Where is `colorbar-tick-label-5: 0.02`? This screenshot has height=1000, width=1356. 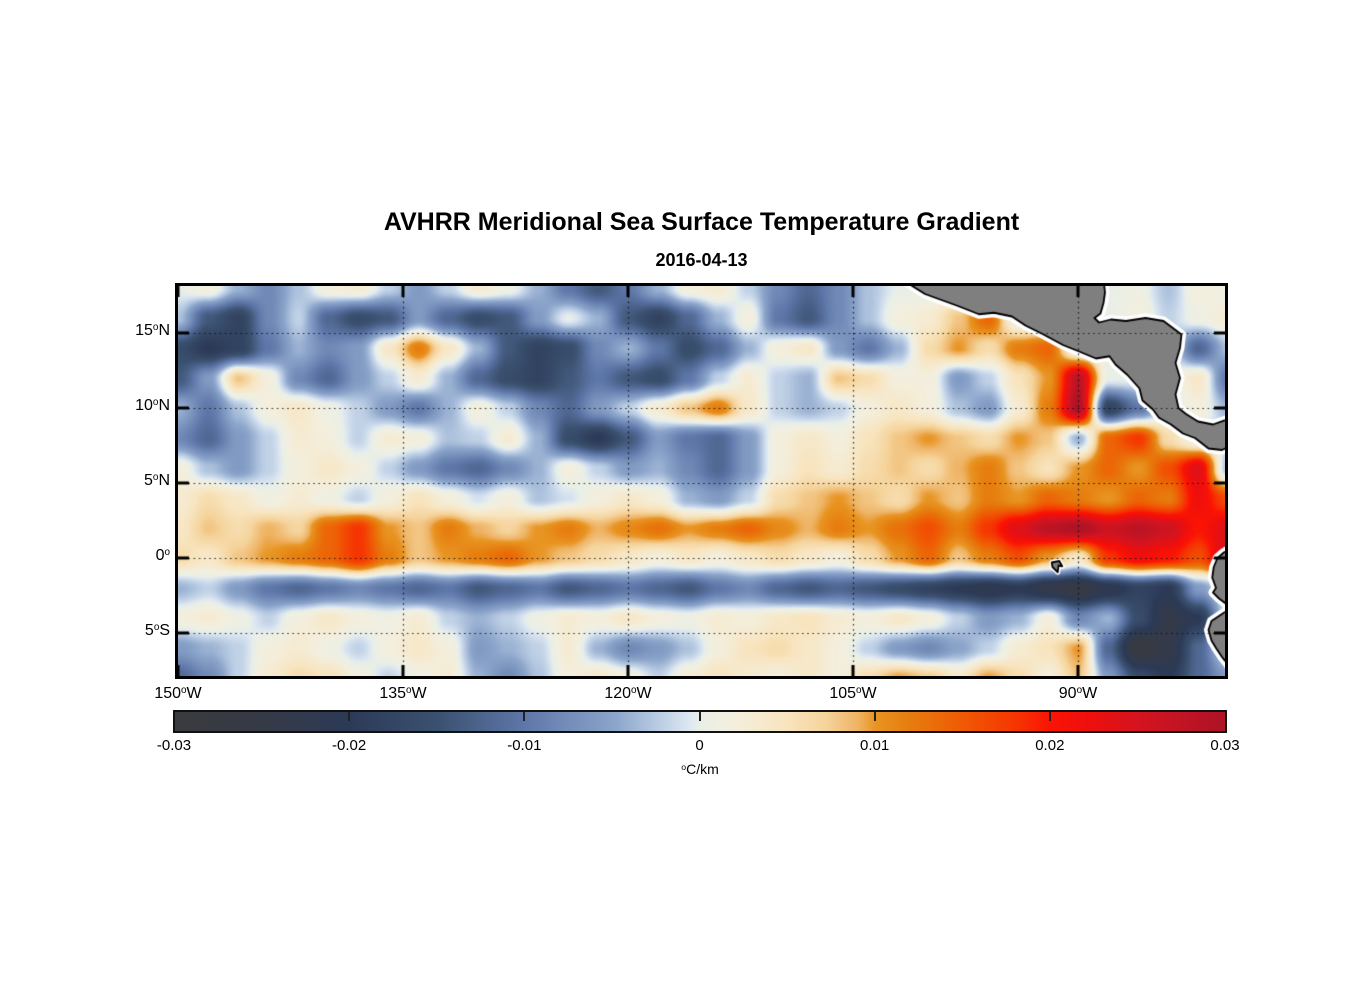
colorbar-tick-label-5: 0.02 is located at coordinates (1050, 745).